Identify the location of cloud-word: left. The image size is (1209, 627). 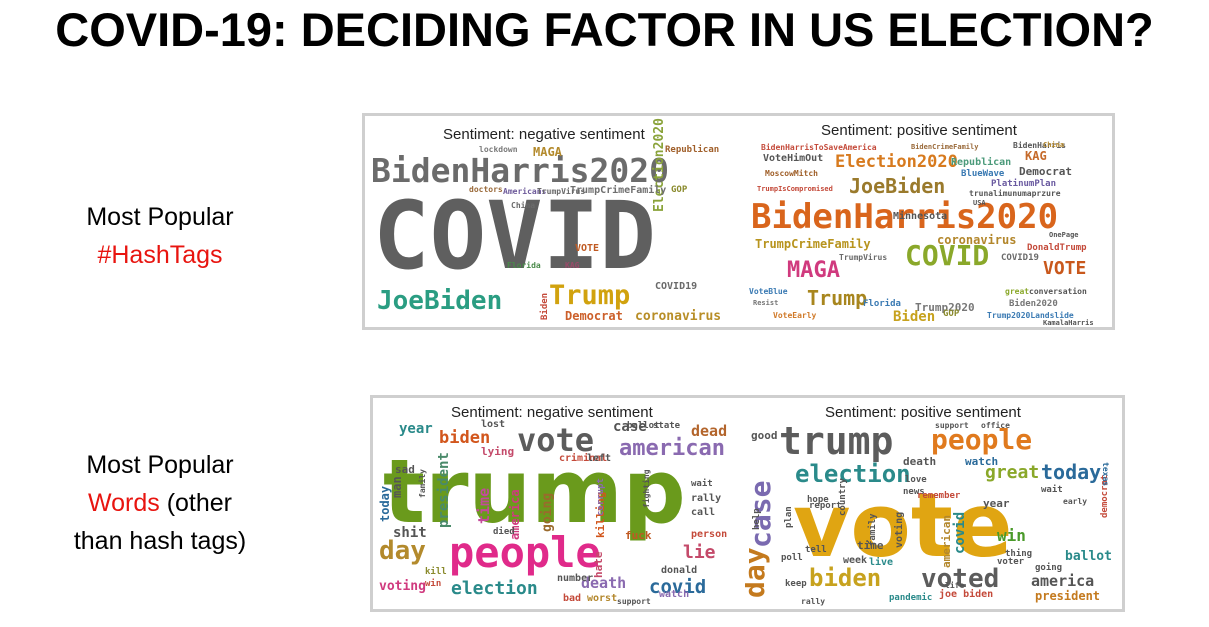
(599, 458).